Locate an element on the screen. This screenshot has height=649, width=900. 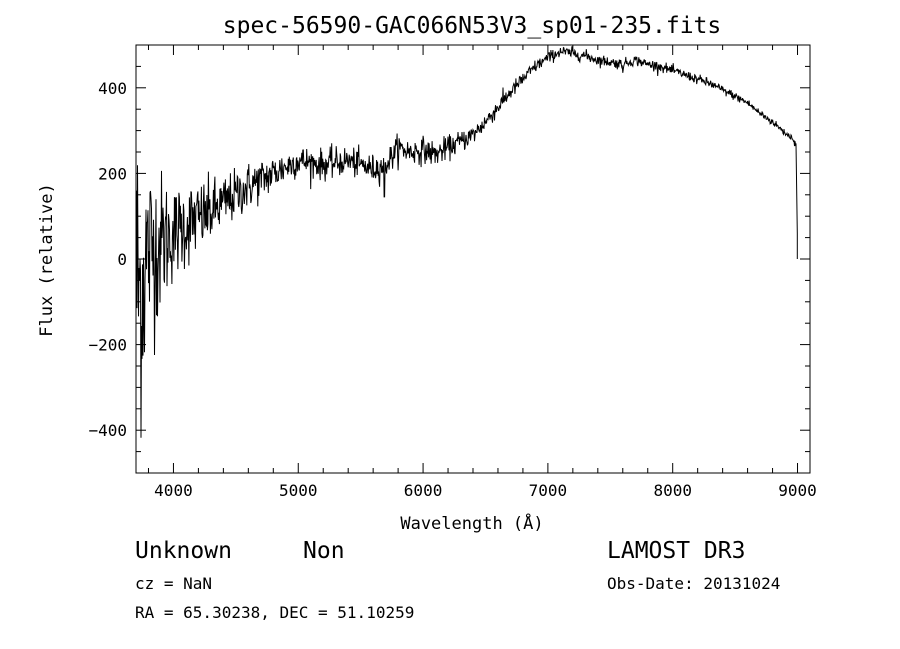
x-tick-label: 9000 is located at coordinates (797, 490).